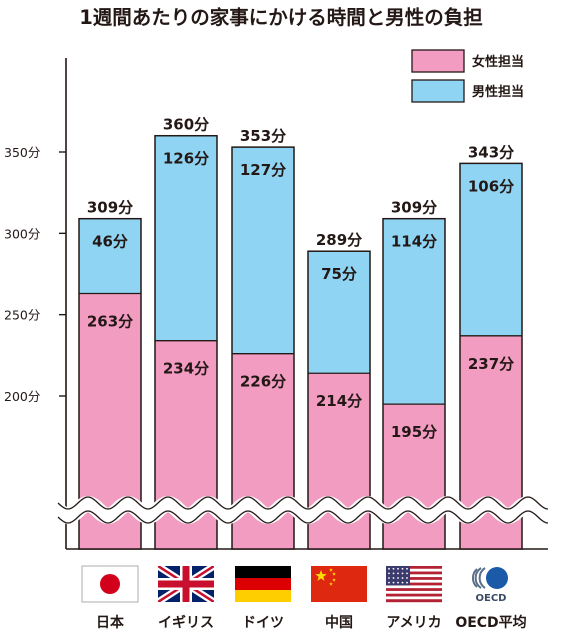 The image size is (562, 643). What do you see at coordinates (110, 622) in the screenshot?
I see `x-category-label: 日本` at bounding box center [110, 622].